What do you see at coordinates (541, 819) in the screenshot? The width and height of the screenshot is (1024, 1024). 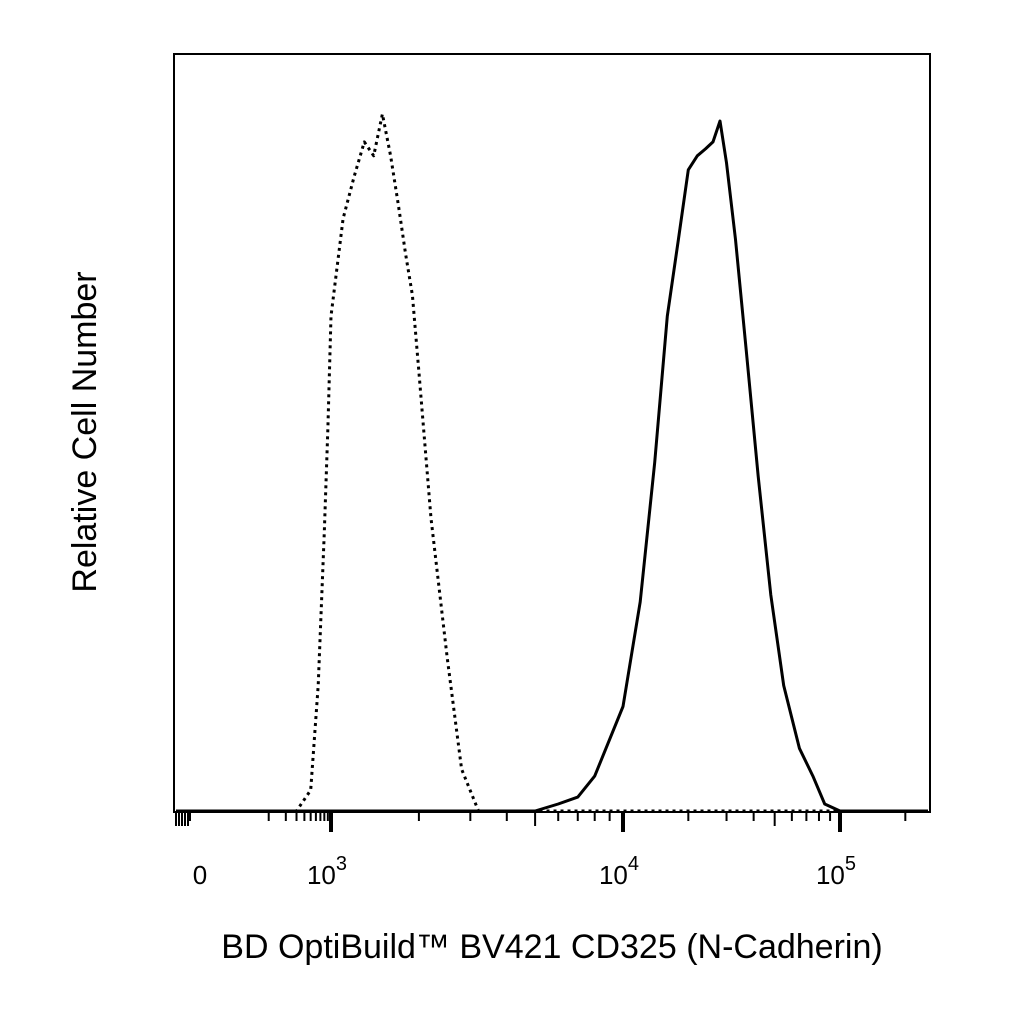 I see `x-minor-ticks` at bounding box center [541, 819].